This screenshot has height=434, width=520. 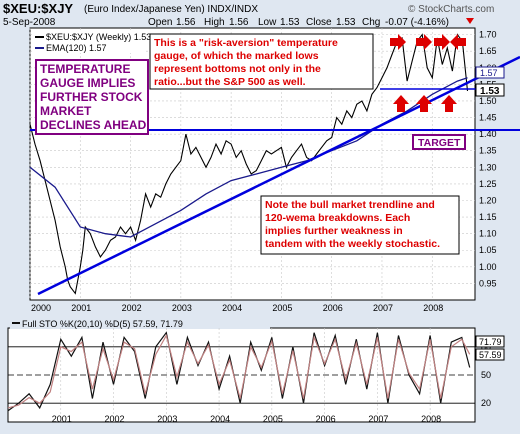 I want to click on left-annotation-line: FURTHER STOCK, so click(x=91, y=97).